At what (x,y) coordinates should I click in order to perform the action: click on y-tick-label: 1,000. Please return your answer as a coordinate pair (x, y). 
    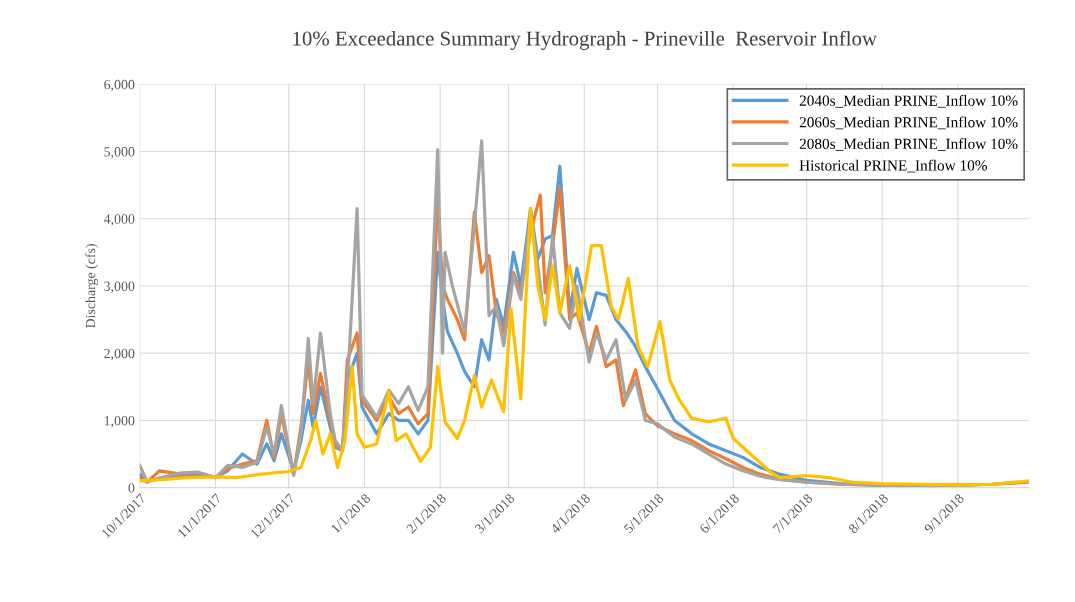
    Looking at the image, I should click on (119, 421).